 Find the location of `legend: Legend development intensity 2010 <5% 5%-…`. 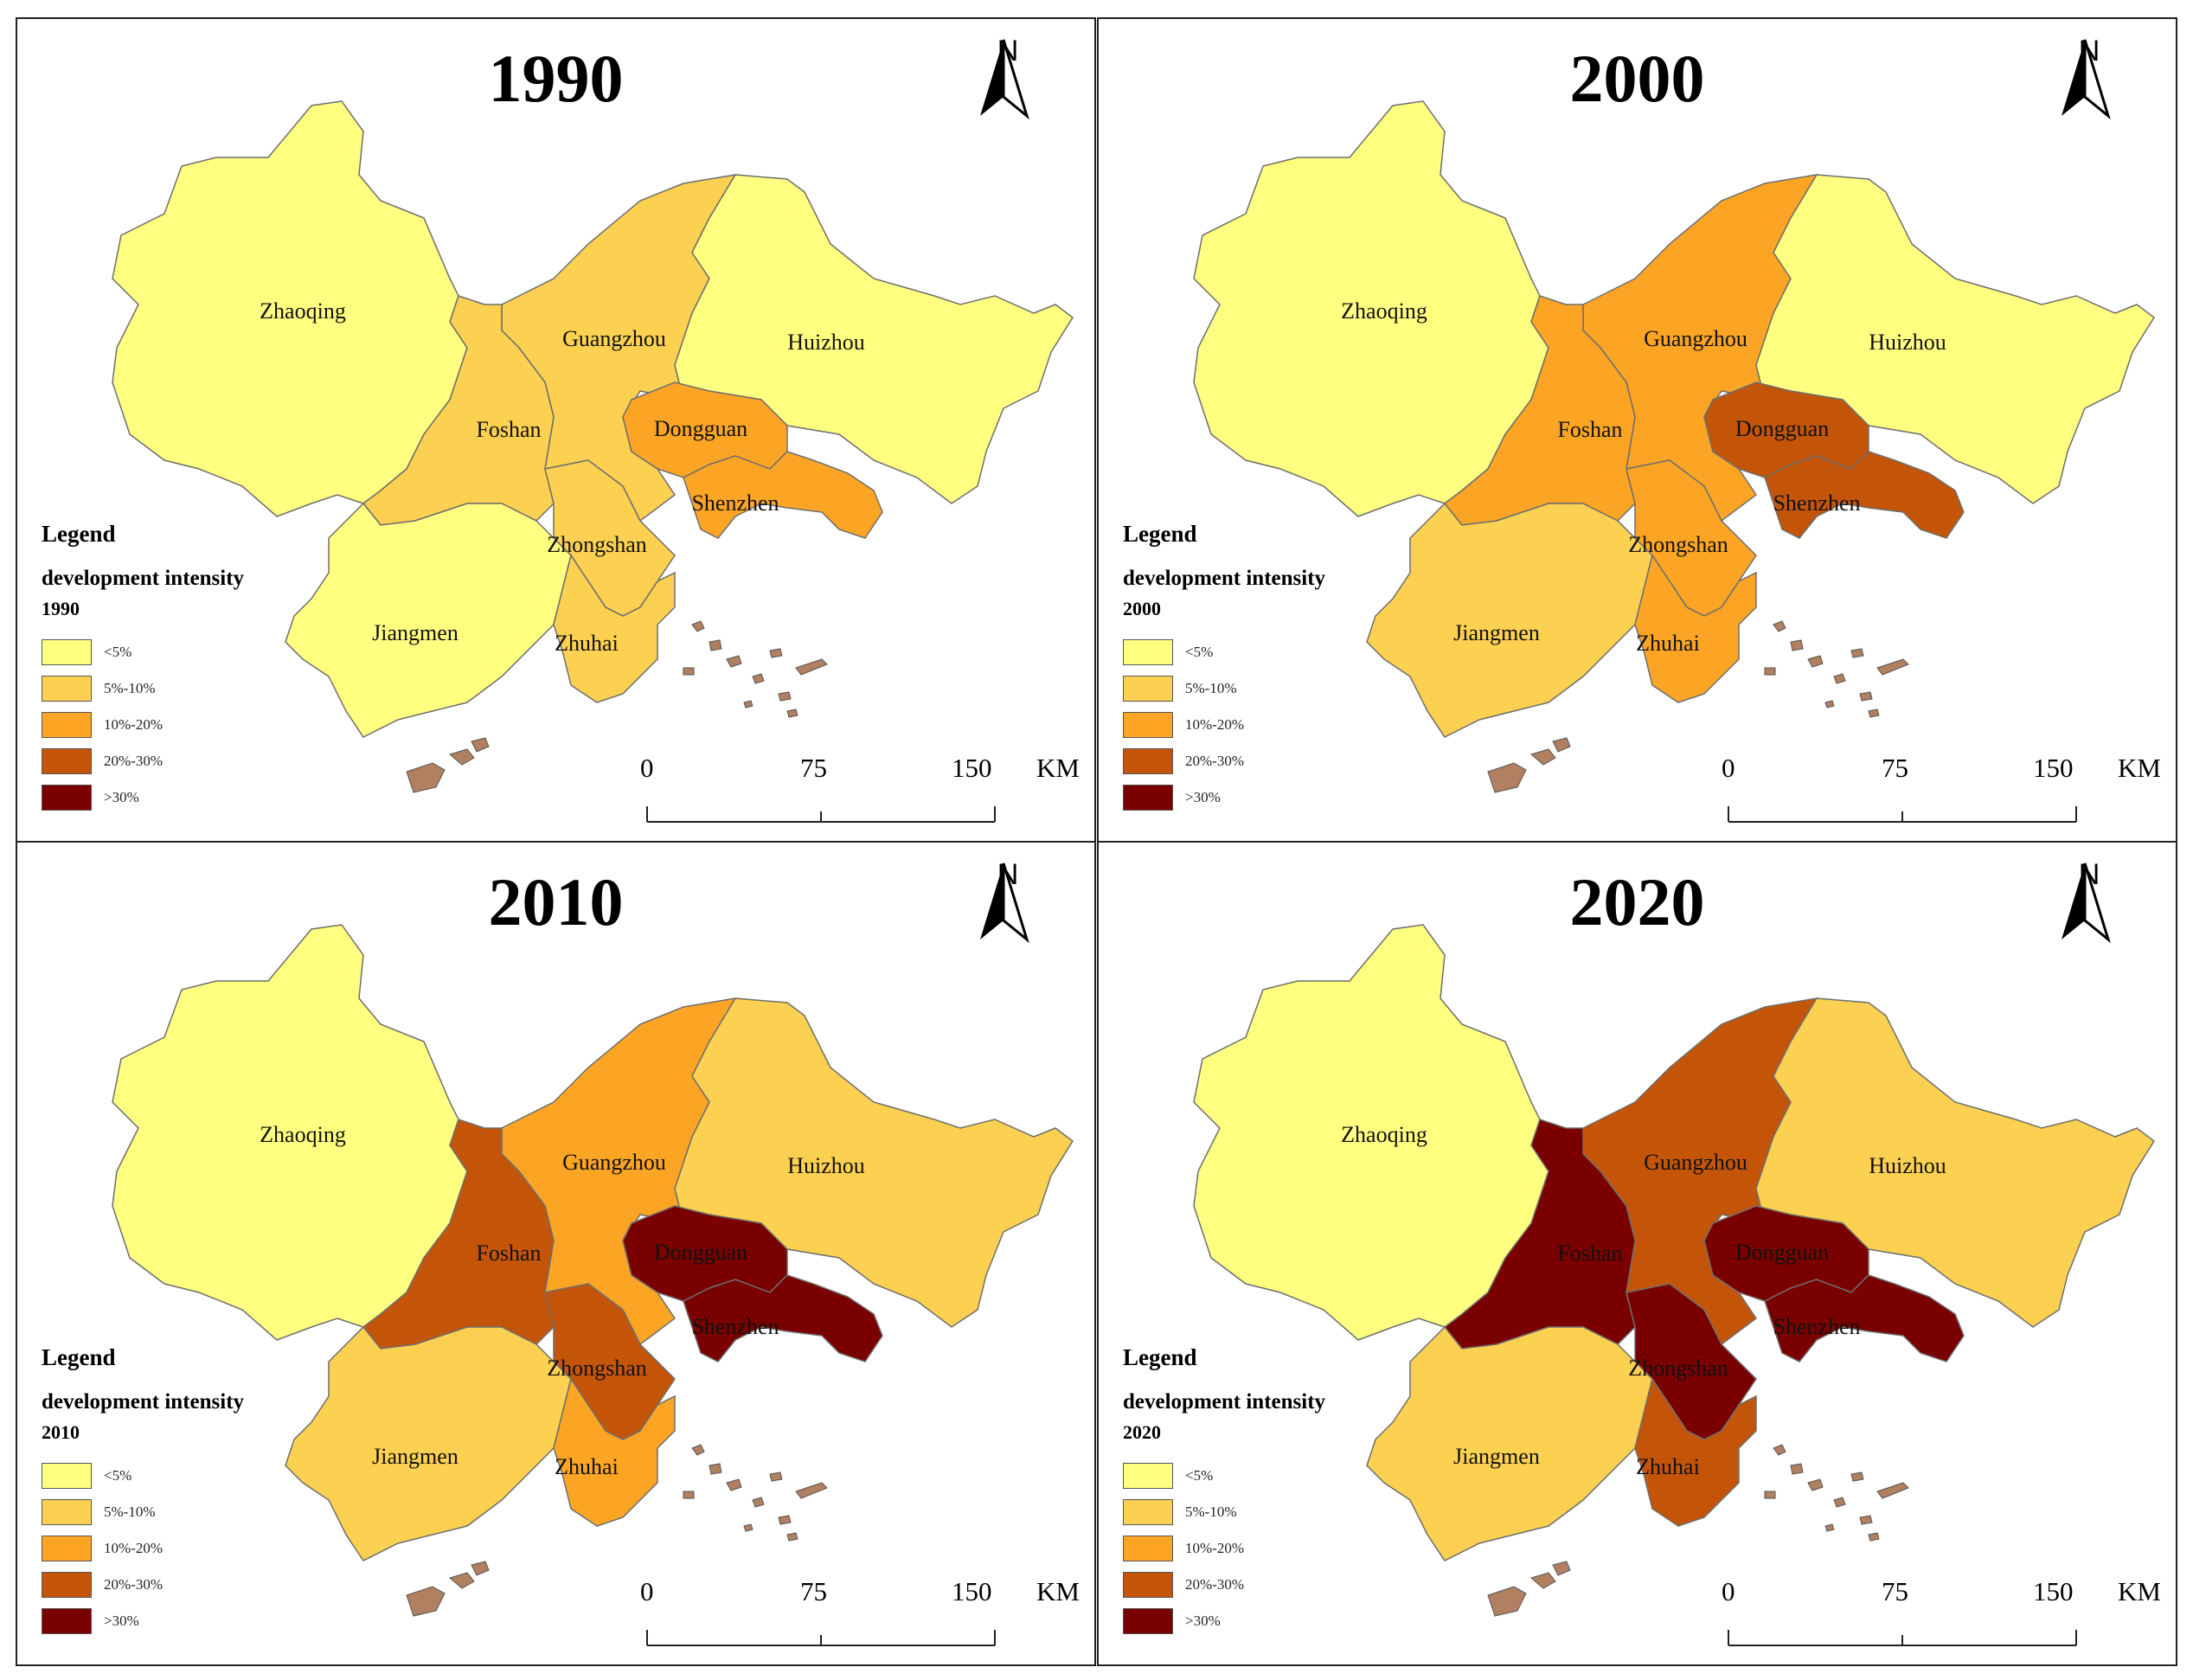

legend: Legend development intensity 2010 <5% 5%-… is located at coordinates (180, 1491).